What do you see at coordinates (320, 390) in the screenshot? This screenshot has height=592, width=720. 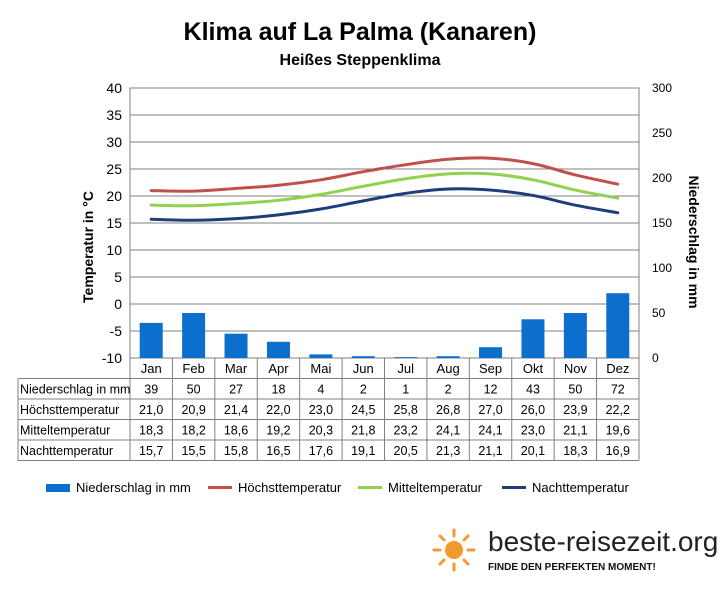 I see `table-cell: 4` at bounding box center [320, 390].